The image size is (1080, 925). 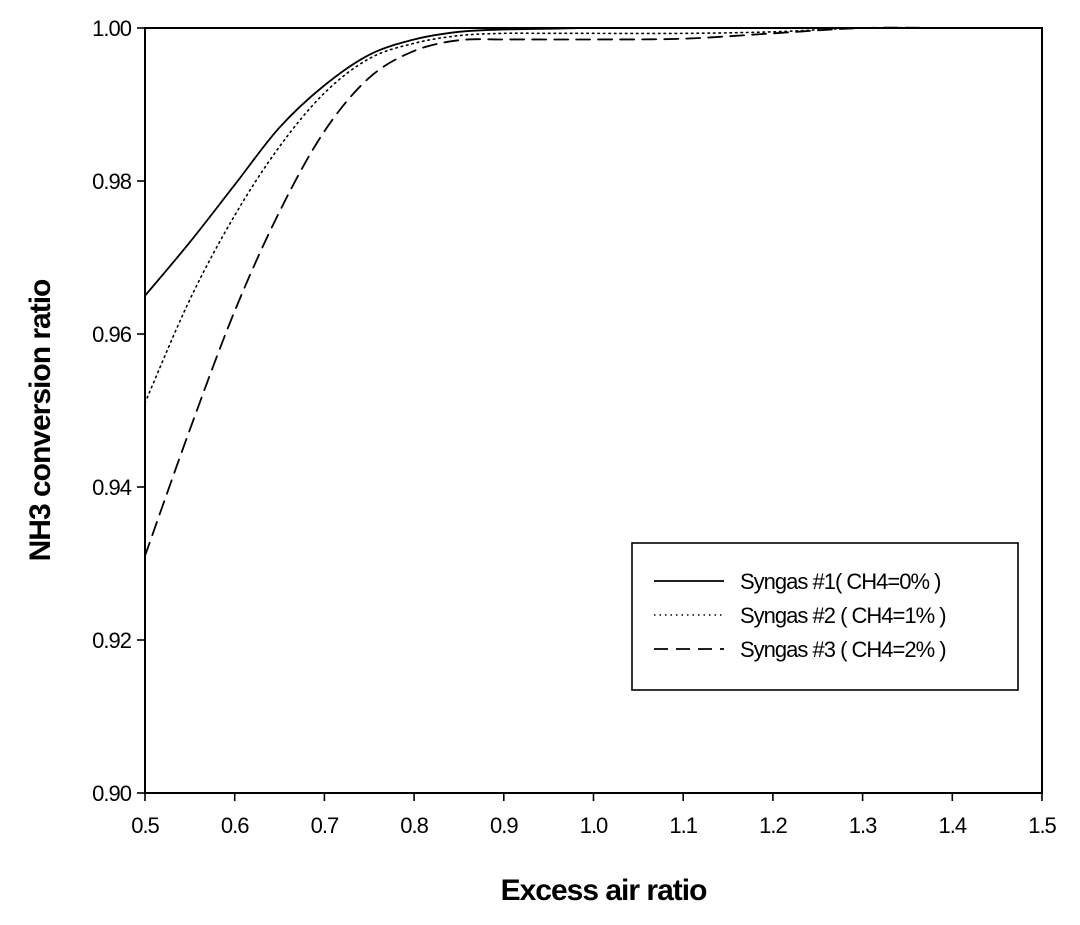 I want to click on y-tick-label: 0.98, so click(x=112, y=181).